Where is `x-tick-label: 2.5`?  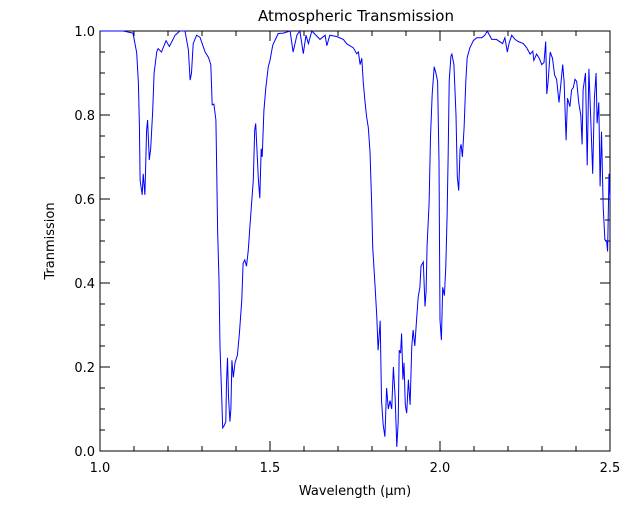 x-tick-label: 2.5 is located at coordinates (610, 468).